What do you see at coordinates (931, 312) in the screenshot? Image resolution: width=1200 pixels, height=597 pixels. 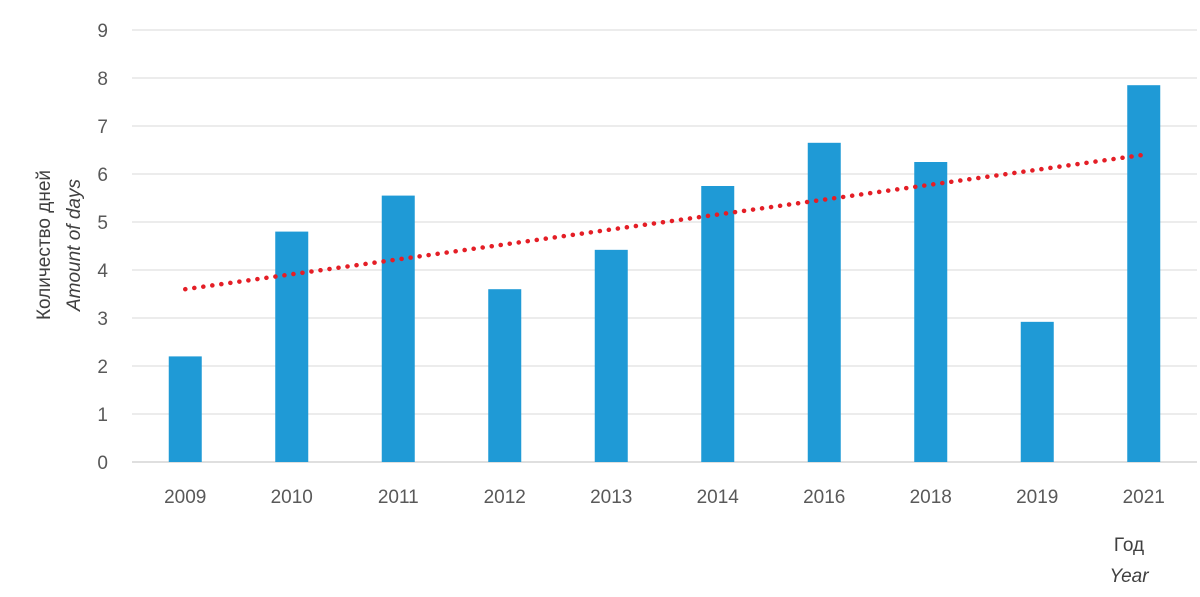 I see `bar-2018` at bounding box center [931, 312].